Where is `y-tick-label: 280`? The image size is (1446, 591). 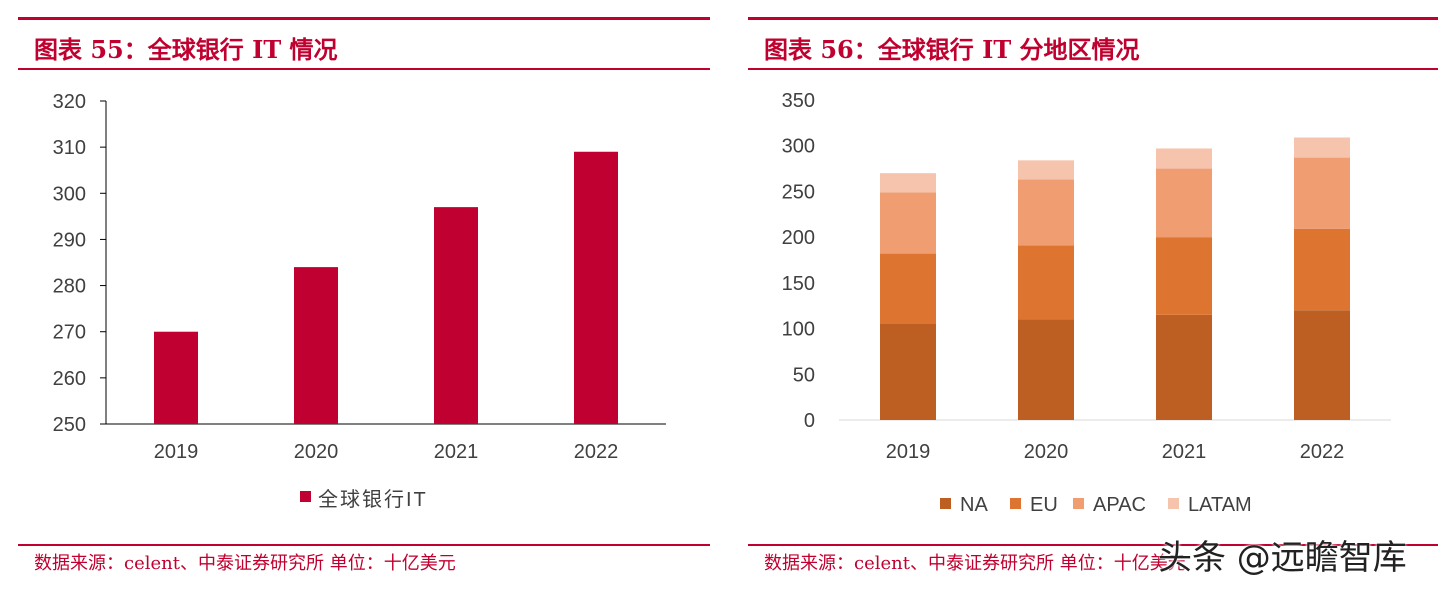 y-tick-label: 280 is located at coordinates (69, 287).